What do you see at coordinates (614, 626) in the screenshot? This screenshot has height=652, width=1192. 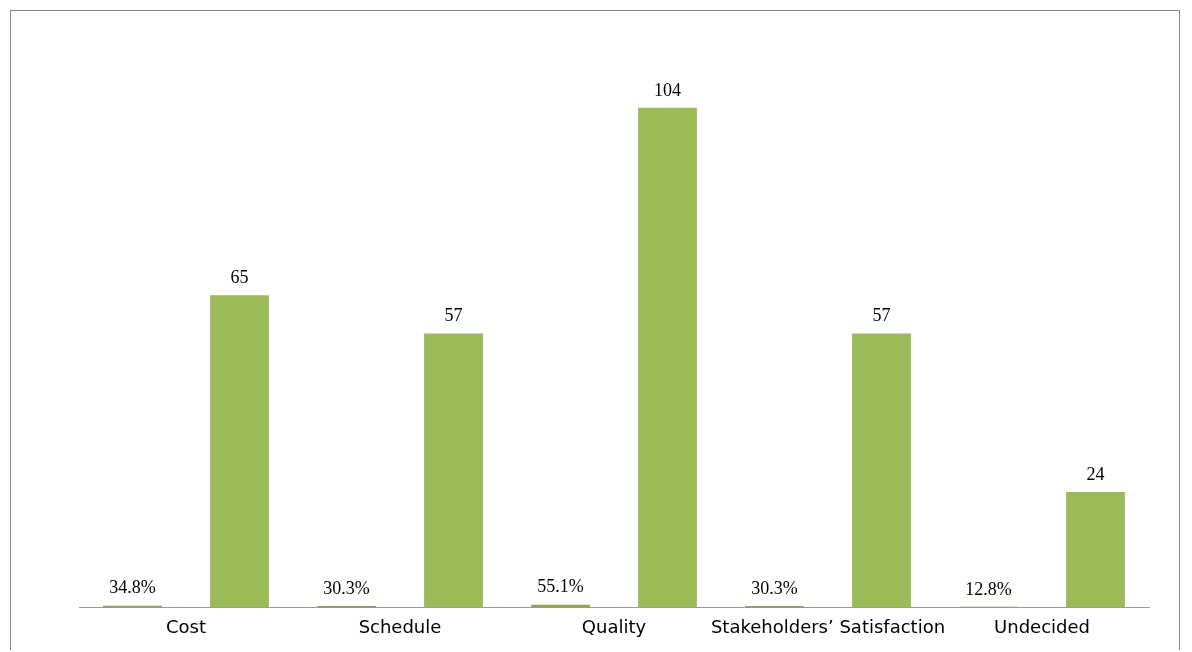 I see `x-tick-label: Quality` at bounding box center [614, 626].